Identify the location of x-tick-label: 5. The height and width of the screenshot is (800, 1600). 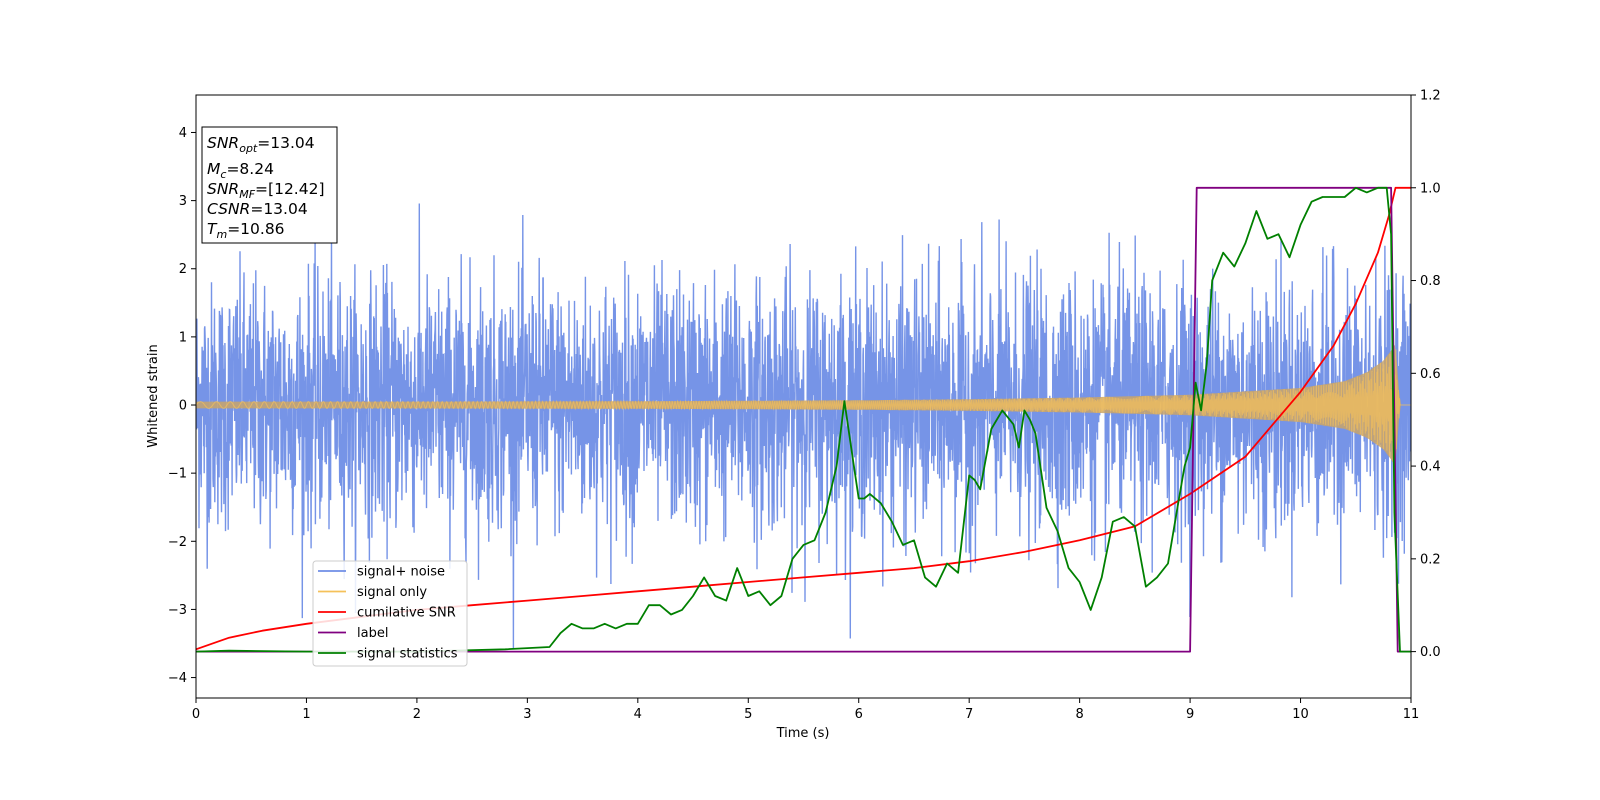
(748, 714).